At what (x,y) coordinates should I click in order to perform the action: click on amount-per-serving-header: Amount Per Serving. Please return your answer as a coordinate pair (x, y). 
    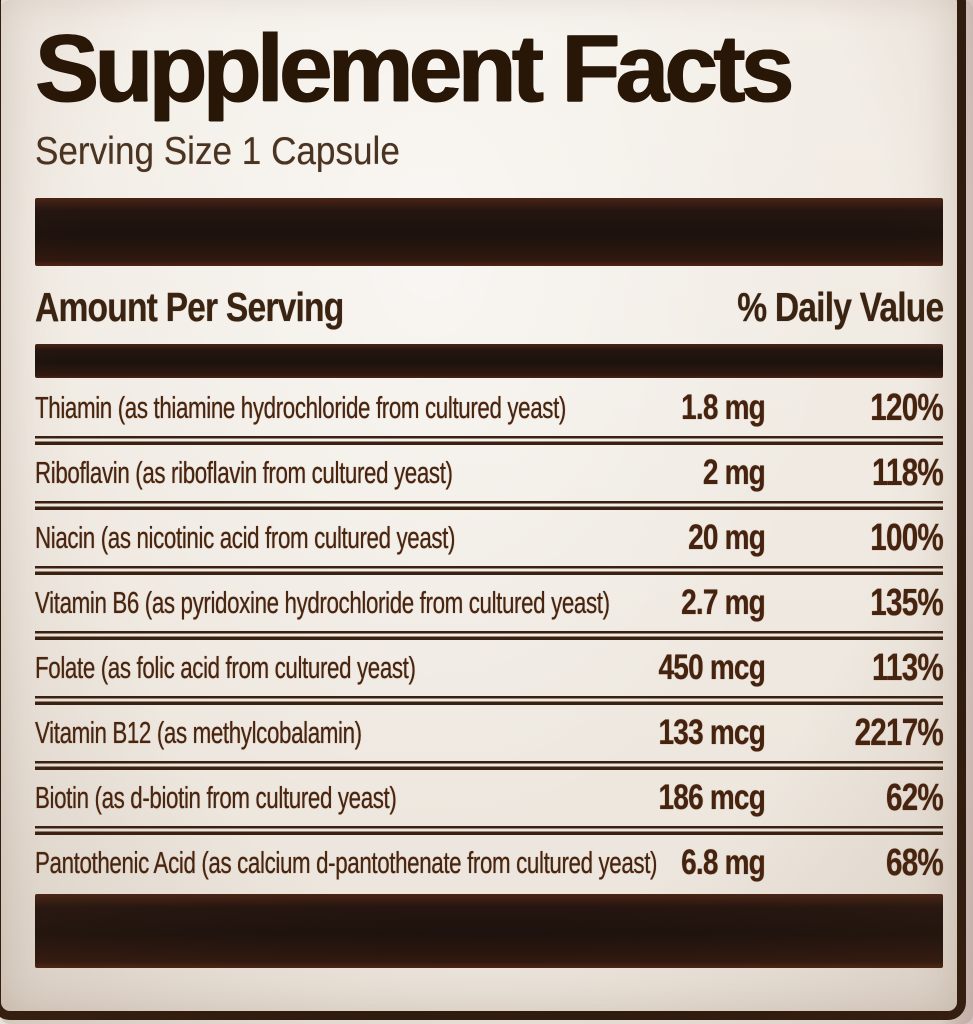
    Looking at the image, I should click on (189, 306).